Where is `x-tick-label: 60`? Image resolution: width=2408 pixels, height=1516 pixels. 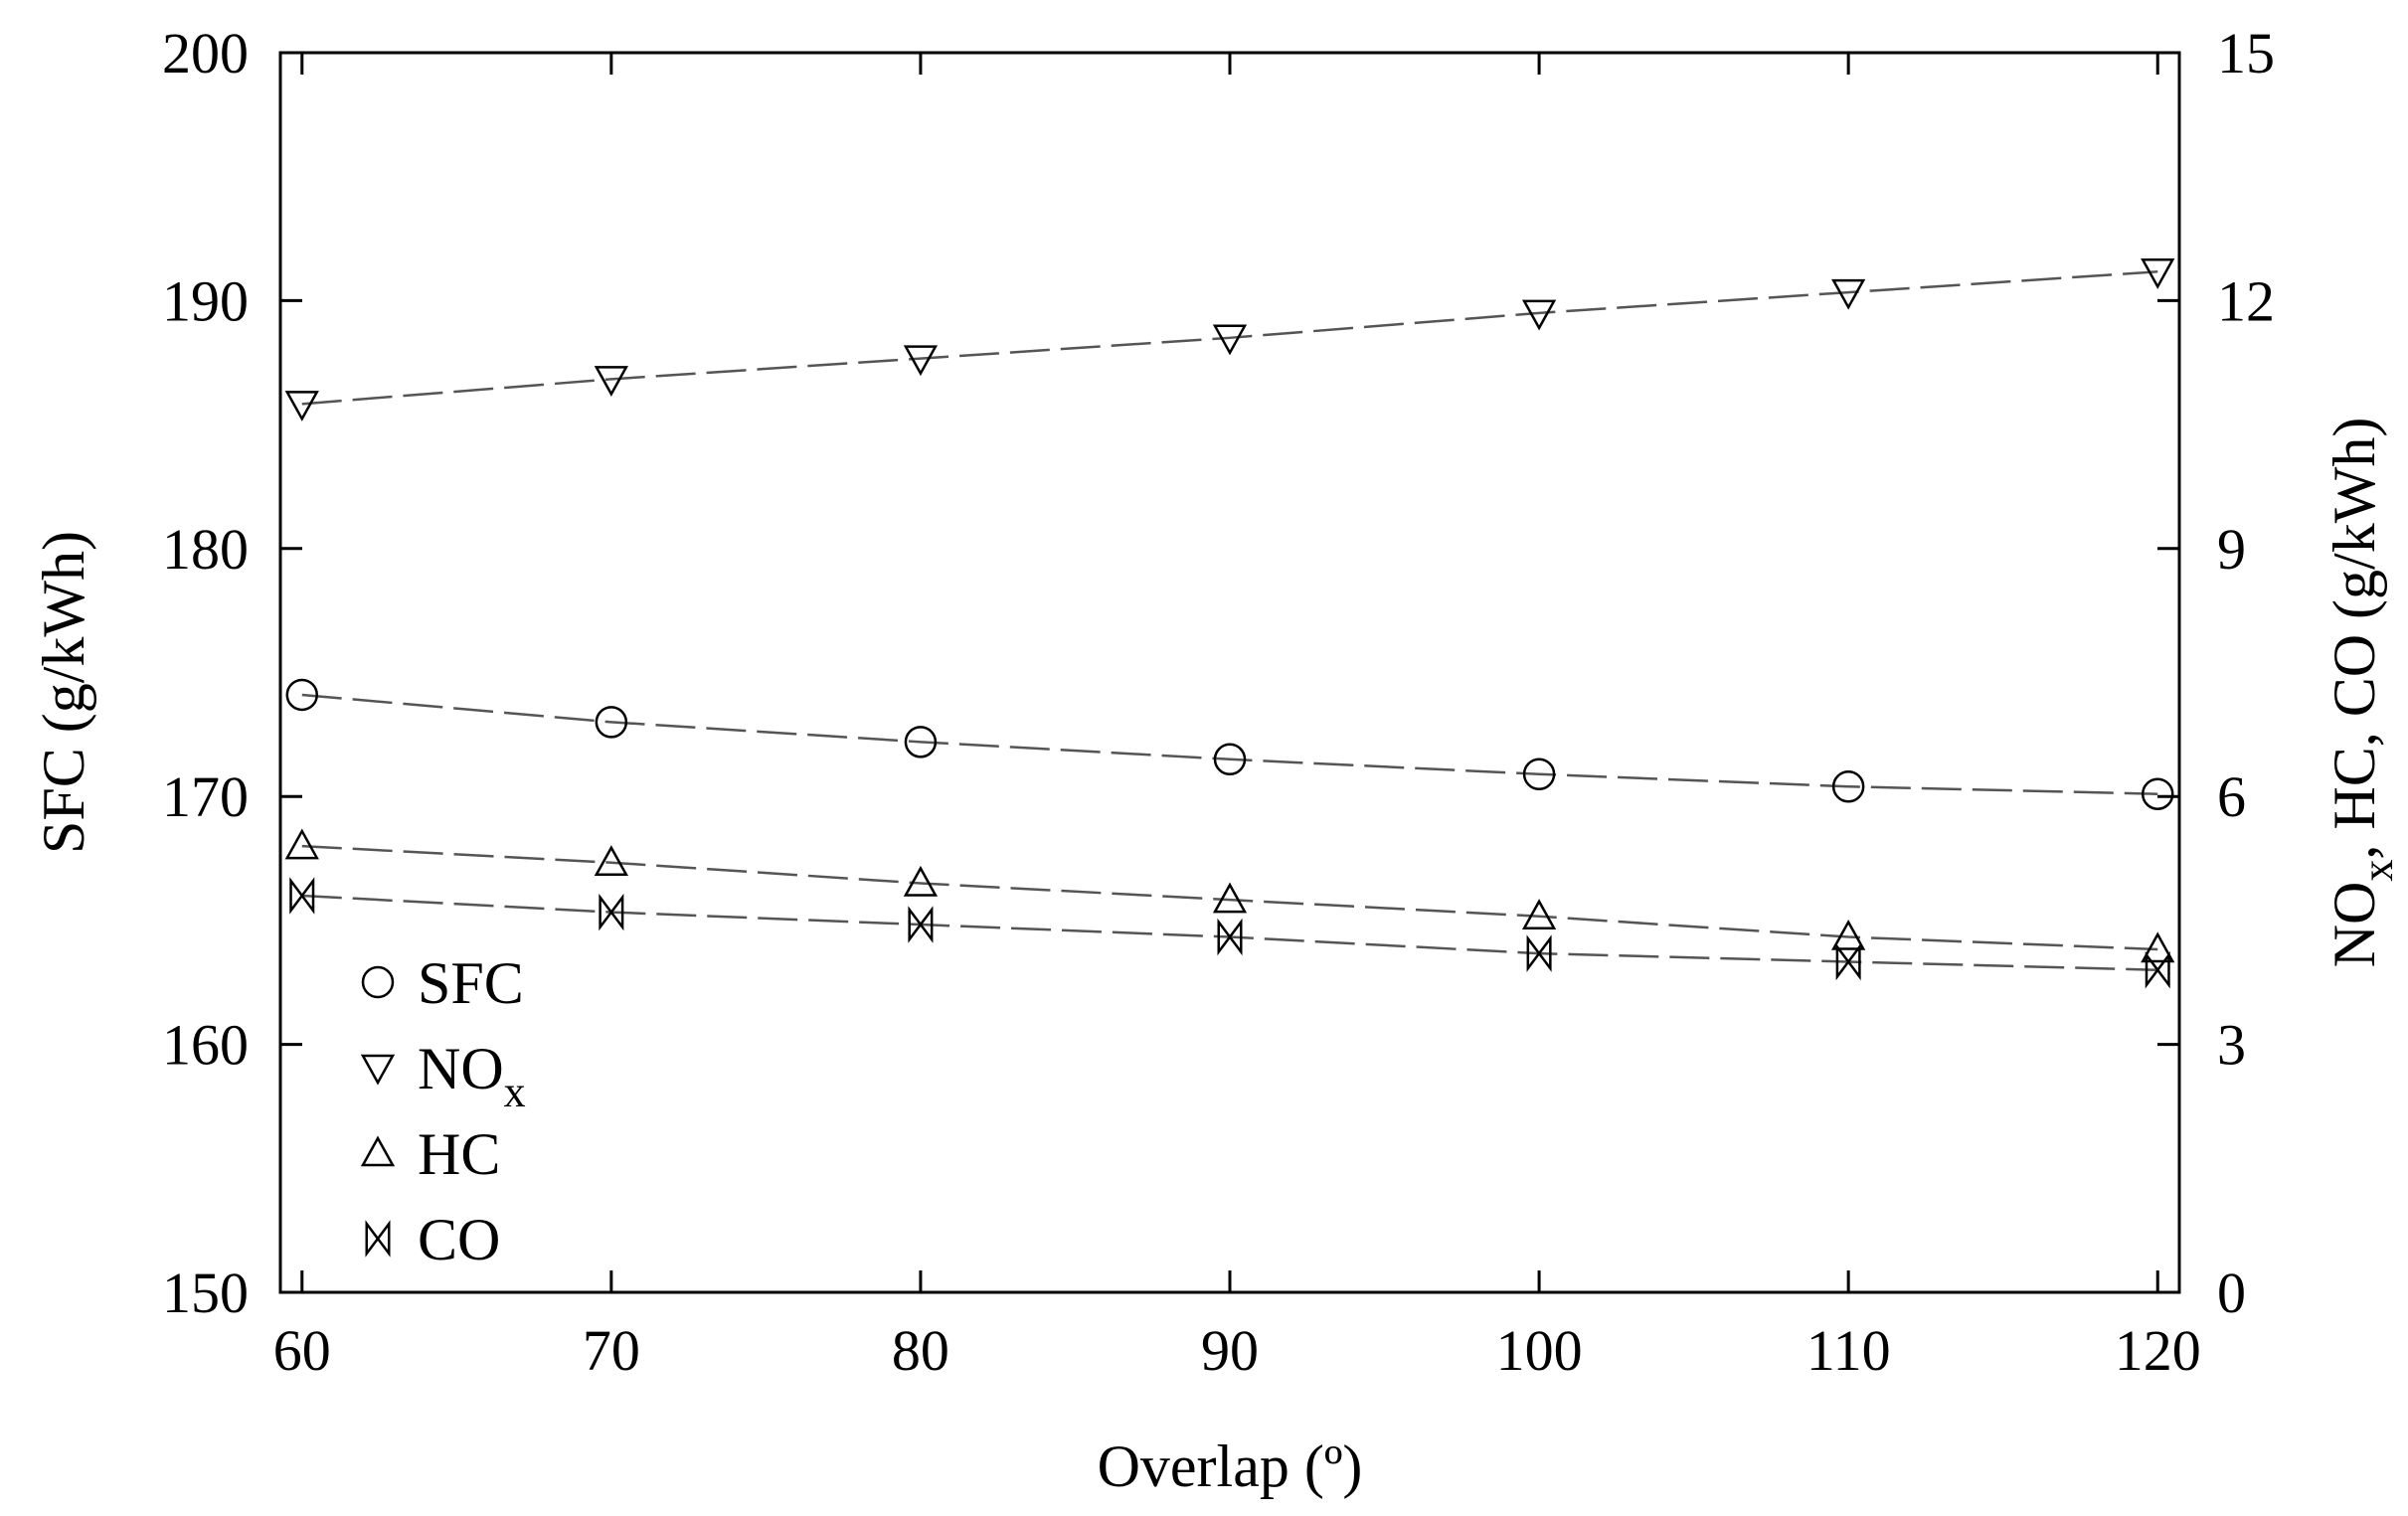 x-tick-label: 60 is located at coordinates (302, 1350).